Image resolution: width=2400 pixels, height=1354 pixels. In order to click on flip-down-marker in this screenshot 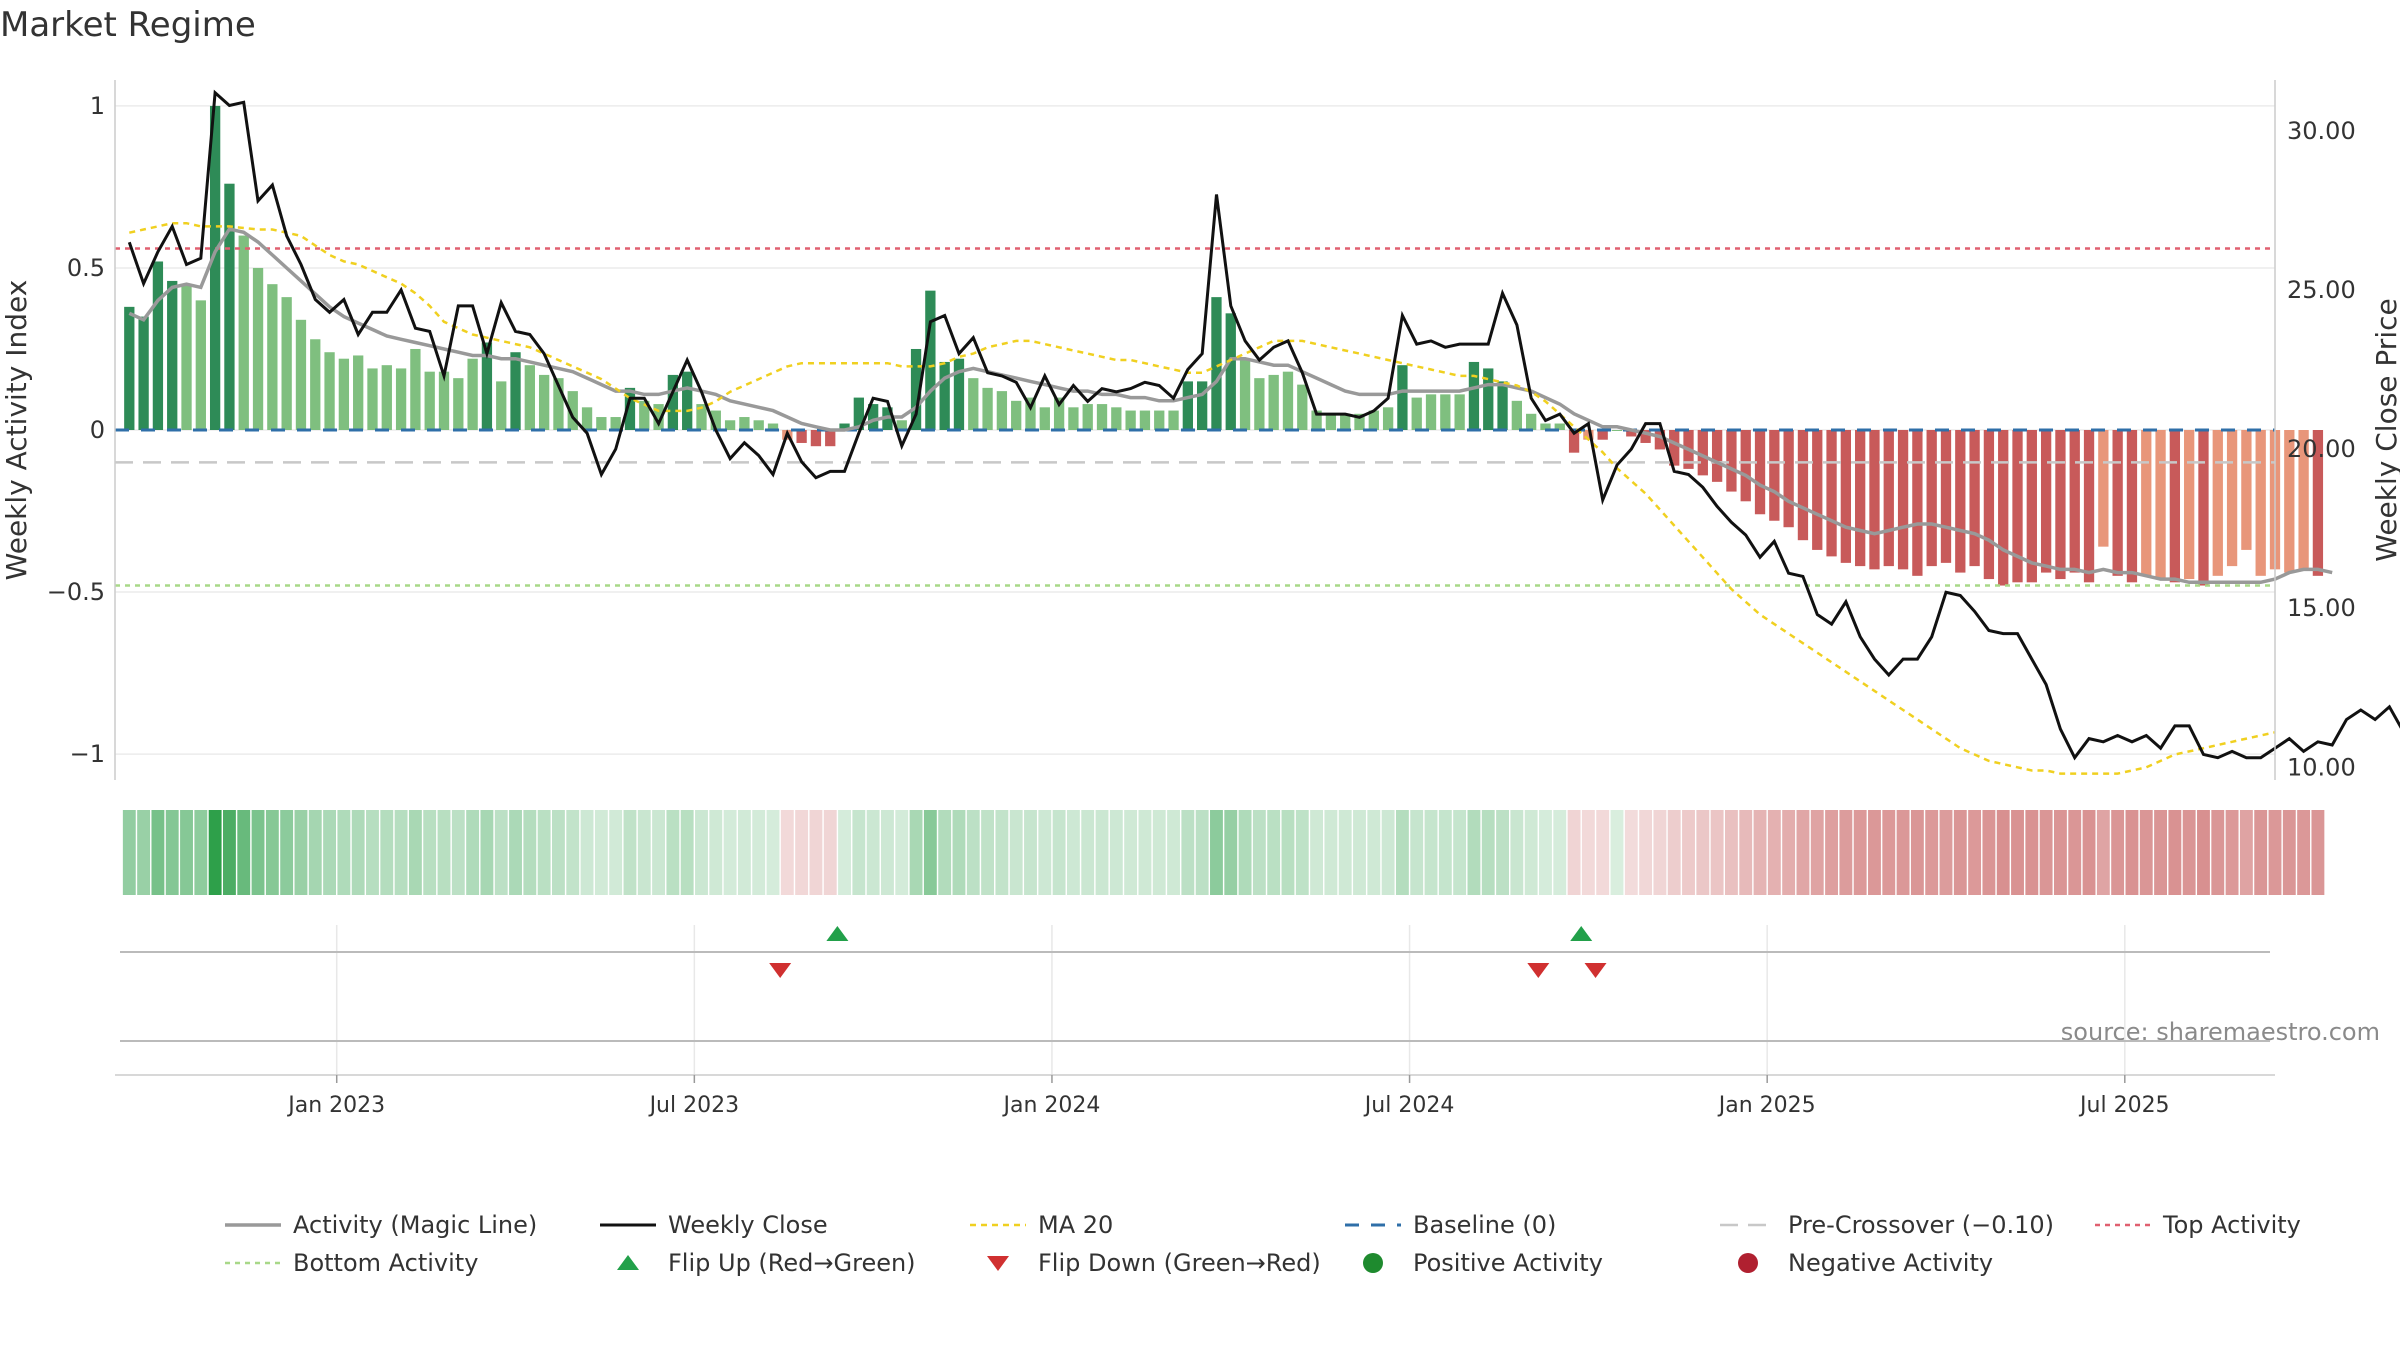, I will do `click(1595, 970)`.